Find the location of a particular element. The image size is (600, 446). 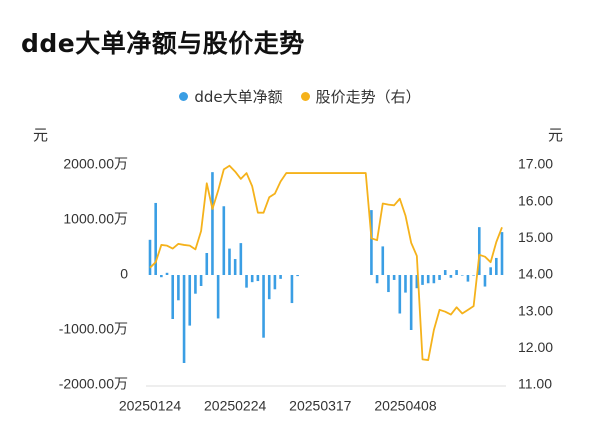

left-tick-label: -2000.00万 is located at coordinates (93, 384).